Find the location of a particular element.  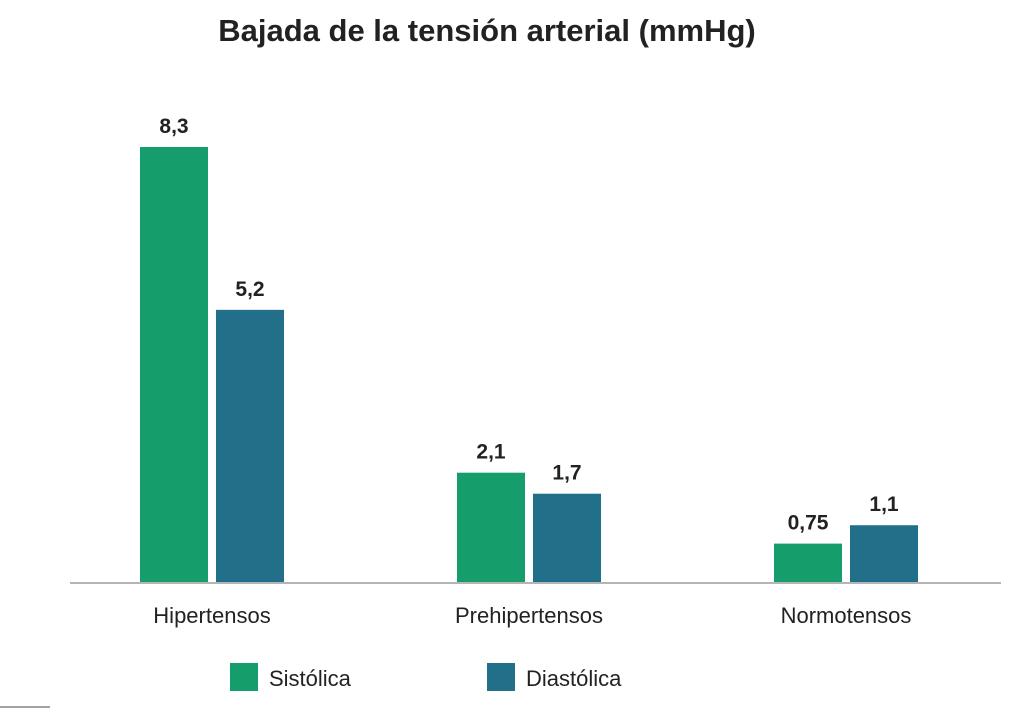

legend: Sistólica Diastólica is located at coordinates (426, 677).